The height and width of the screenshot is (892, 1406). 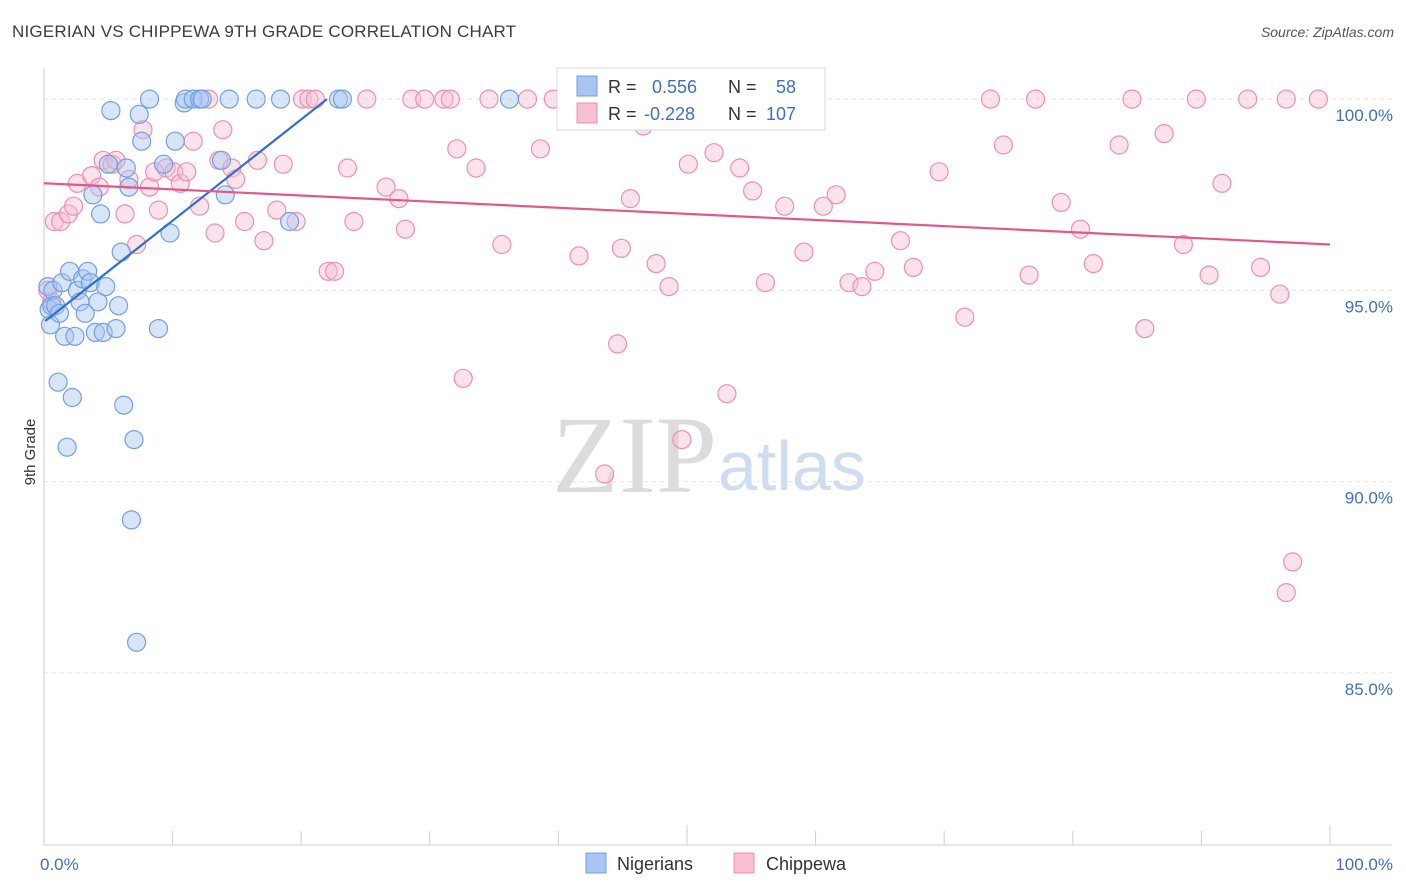 What do you see at coordinates (792, 466) in the screenshot?
I see `watermark-atlas: atlas` at bounding box center [792, 466].